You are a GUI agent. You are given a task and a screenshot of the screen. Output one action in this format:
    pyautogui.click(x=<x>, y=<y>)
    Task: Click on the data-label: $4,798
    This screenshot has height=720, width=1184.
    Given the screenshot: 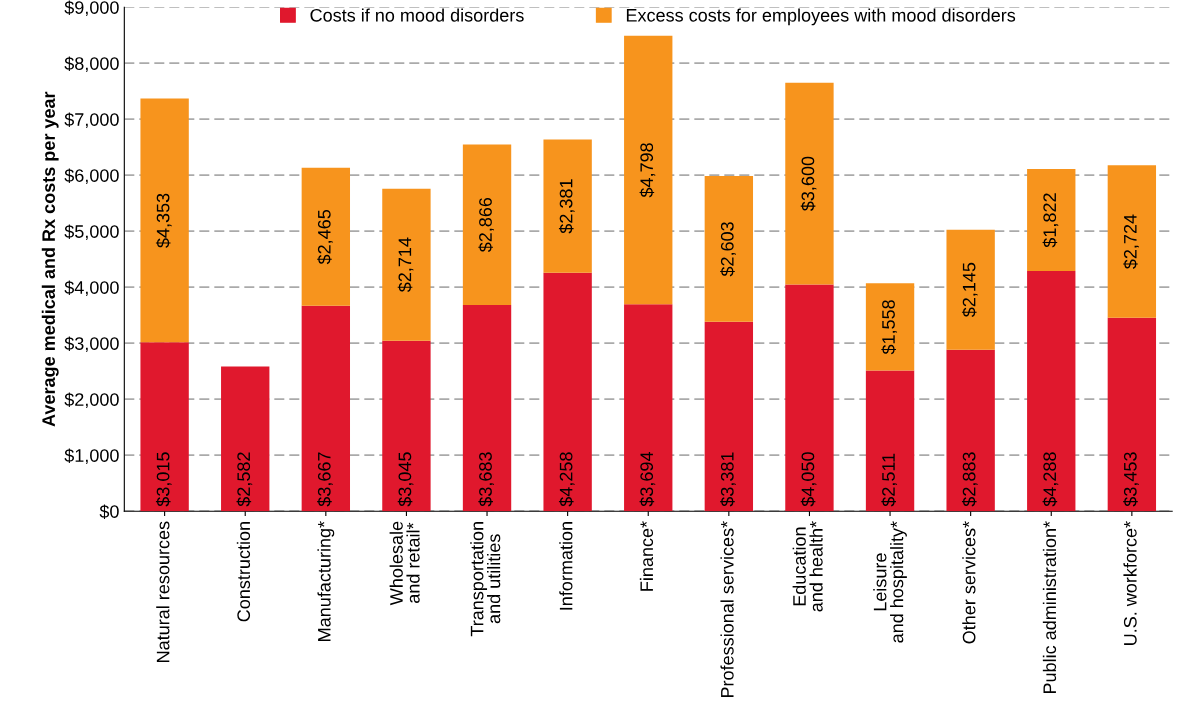 What is the action you would take?
    pyautogui.click(x=647, y=170)
    